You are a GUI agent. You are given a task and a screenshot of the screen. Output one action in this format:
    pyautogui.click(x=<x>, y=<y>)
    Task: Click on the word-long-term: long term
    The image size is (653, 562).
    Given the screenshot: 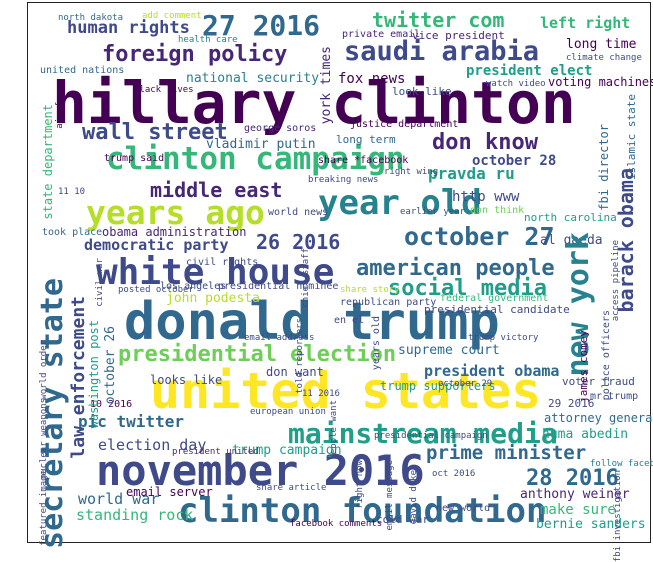 What is the action you would take?
    pyautogui.click(x=366, y=139)
    